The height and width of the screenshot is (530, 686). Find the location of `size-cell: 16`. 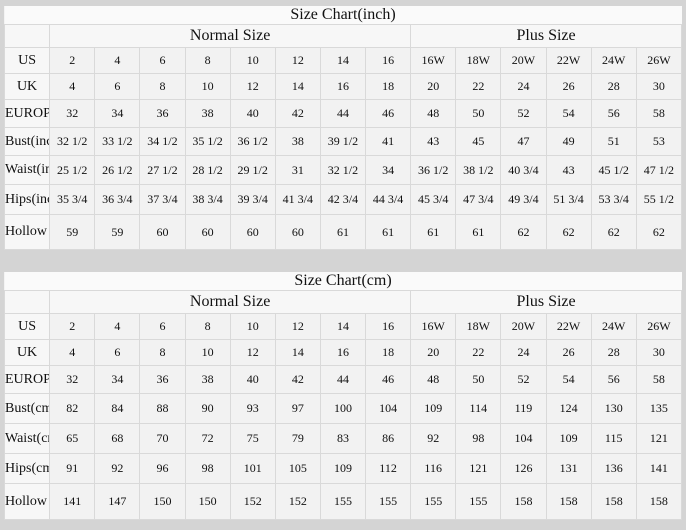

size-cell: 16 is located at coordinates (343, 352).